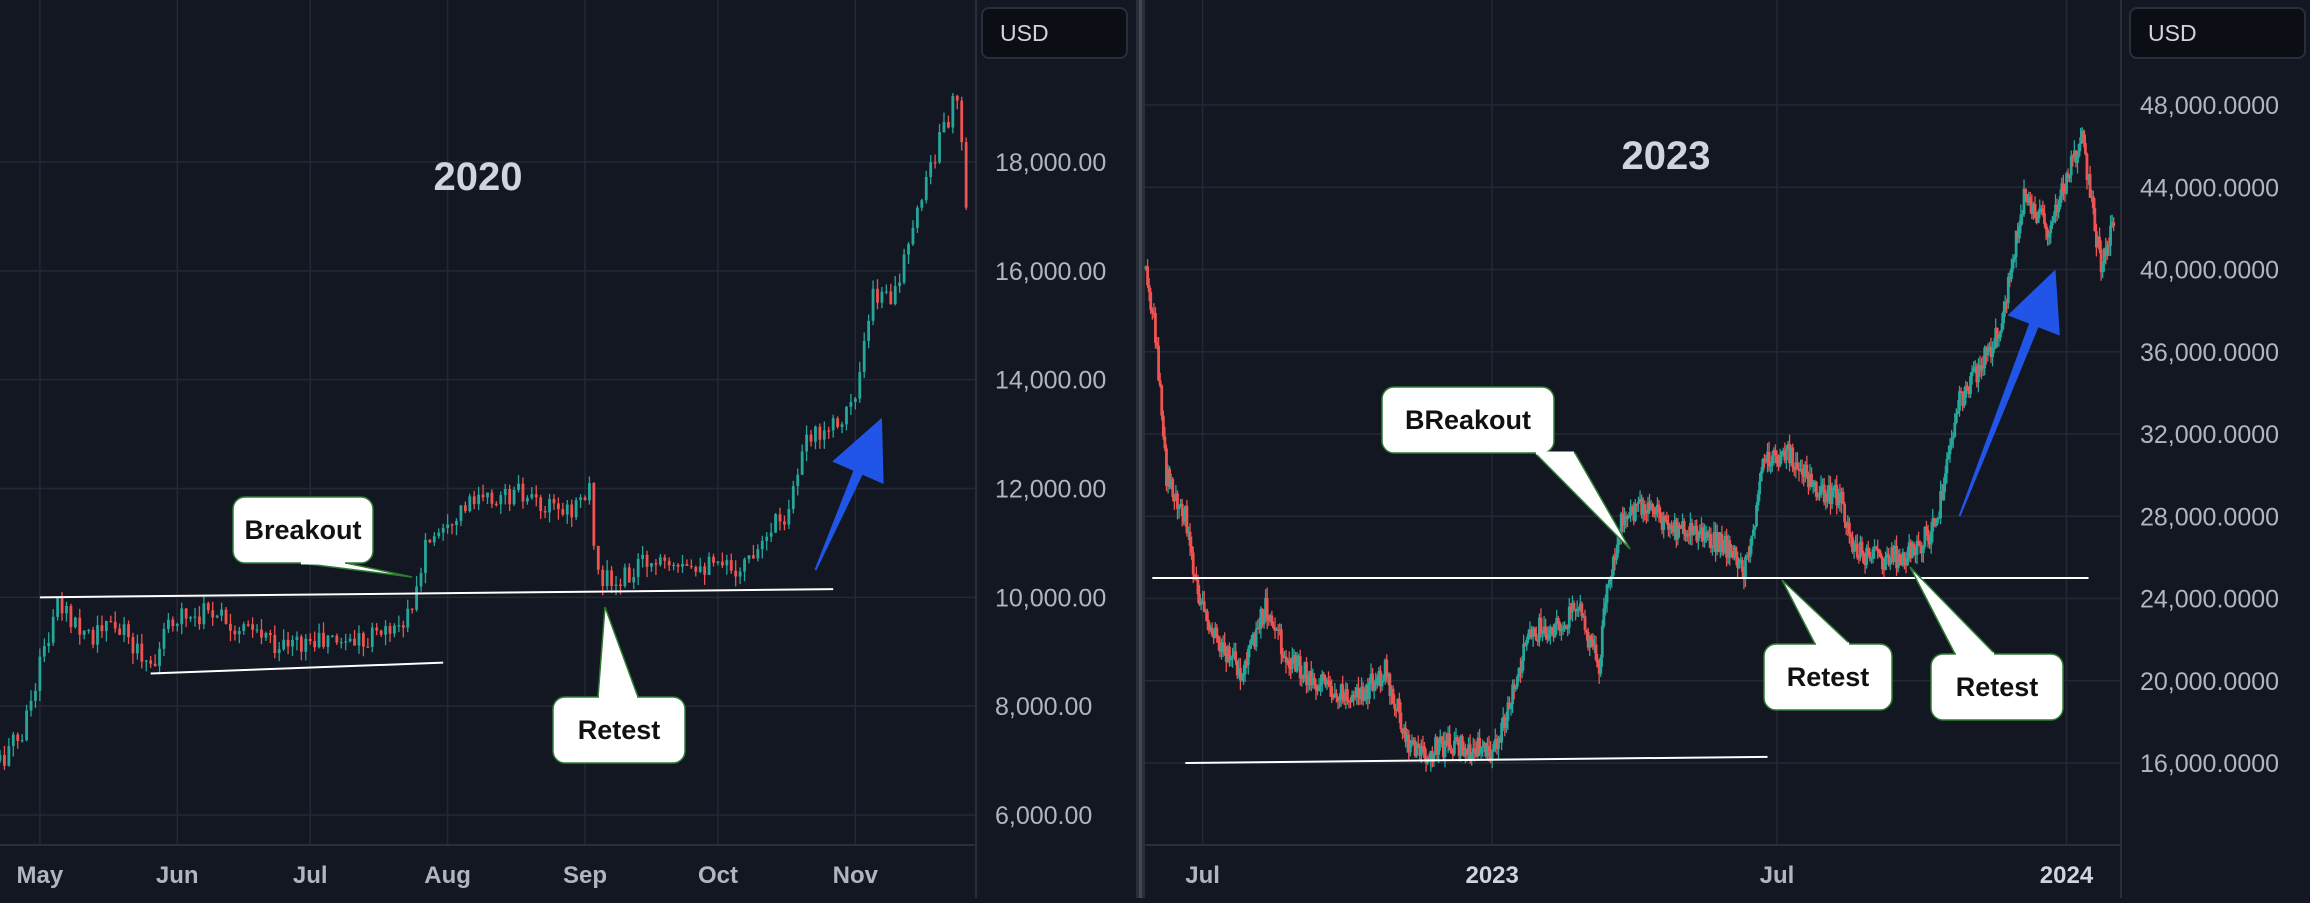 This screenshot has height=903, width=2310. Describe the element at coordinates (1506, 468) in the screenshot. I see `annotation-callout: BReakout` at that location.